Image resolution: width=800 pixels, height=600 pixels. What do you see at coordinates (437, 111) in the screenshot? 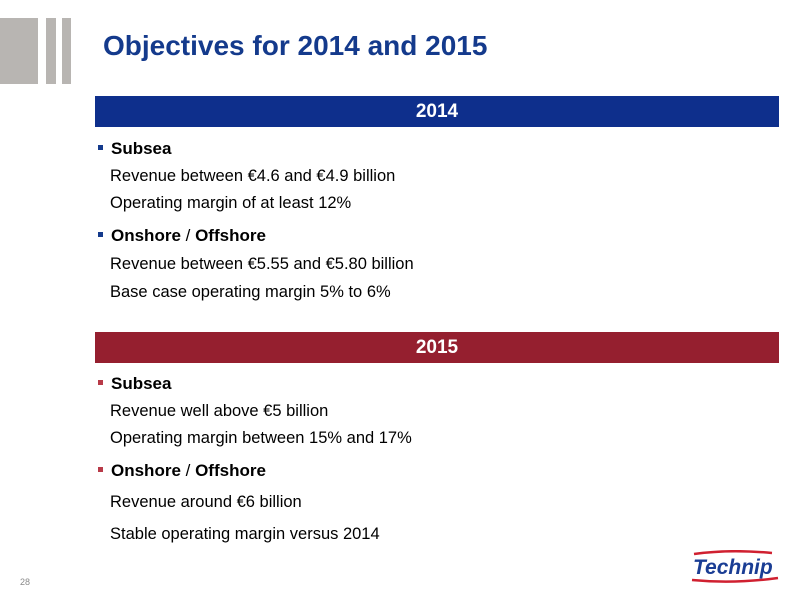
I see `year-bar-2014: 2014` at bounding box center [437, 111].